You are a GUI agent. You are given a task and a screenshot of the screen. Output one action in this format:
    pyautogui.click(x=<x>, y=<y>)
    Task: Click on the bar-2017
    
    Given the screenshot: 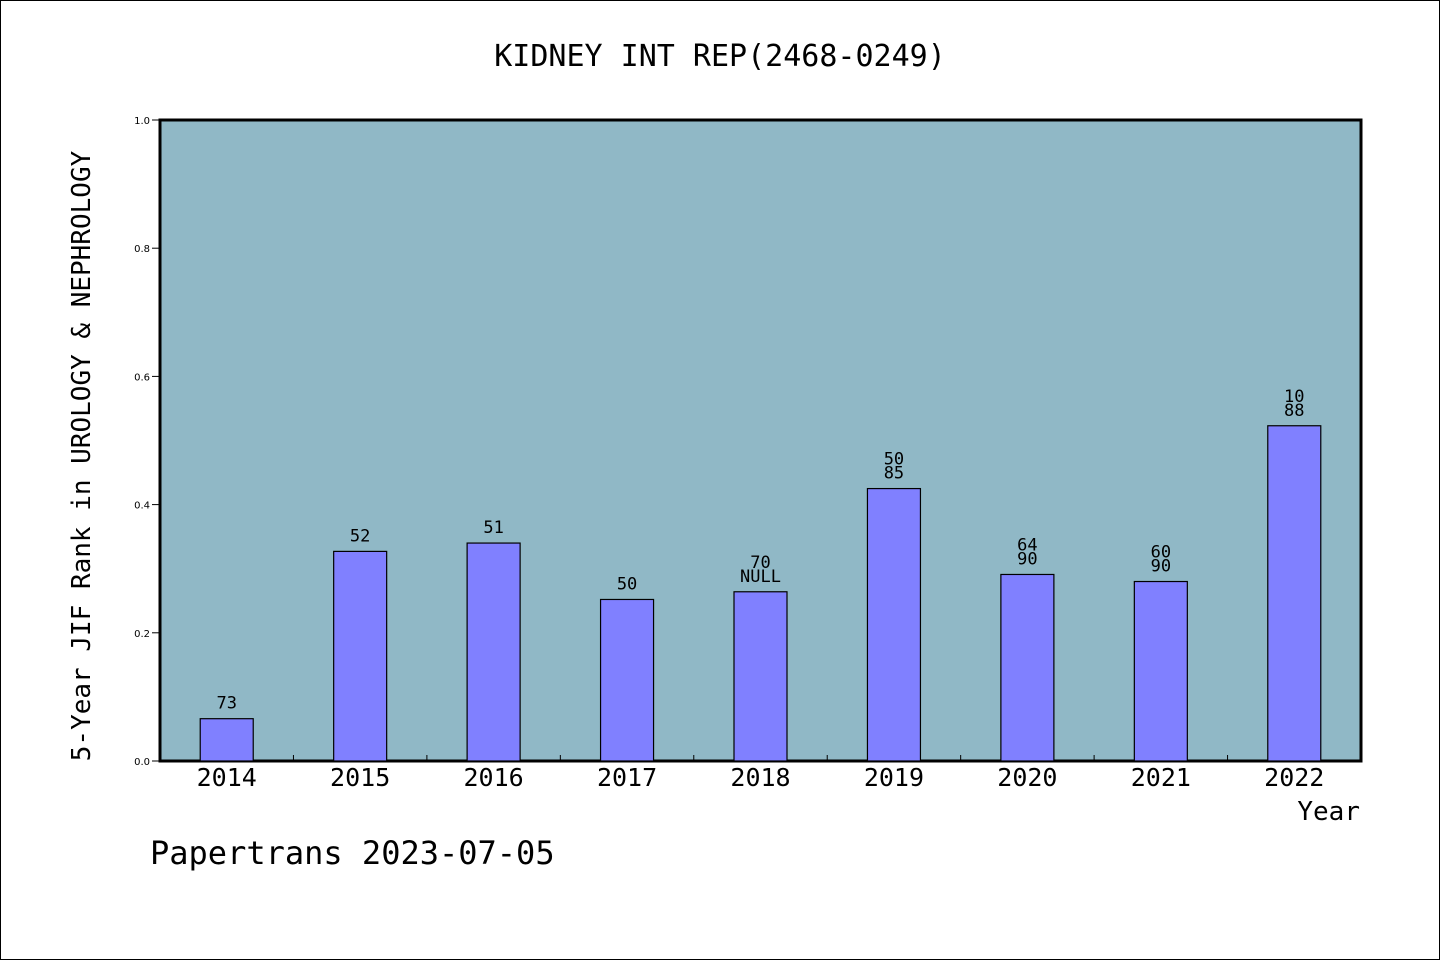 What is the action you would take?
    pyautogui.click(x=627, y=680)
    